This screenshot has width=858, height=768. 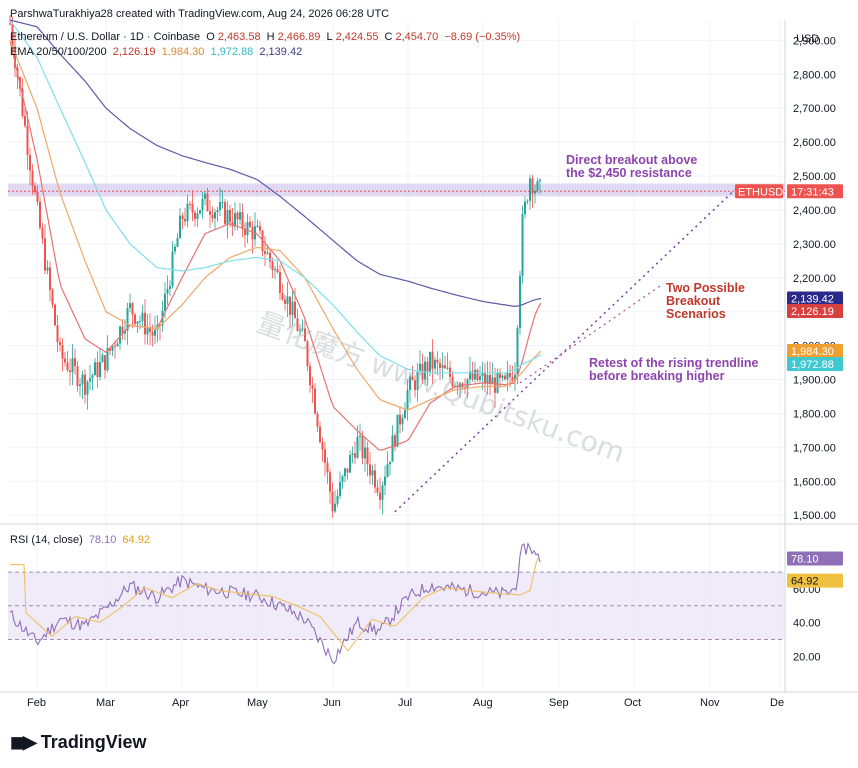 I want to click on close-value: 2,454.70, so click(x=417, y=37).